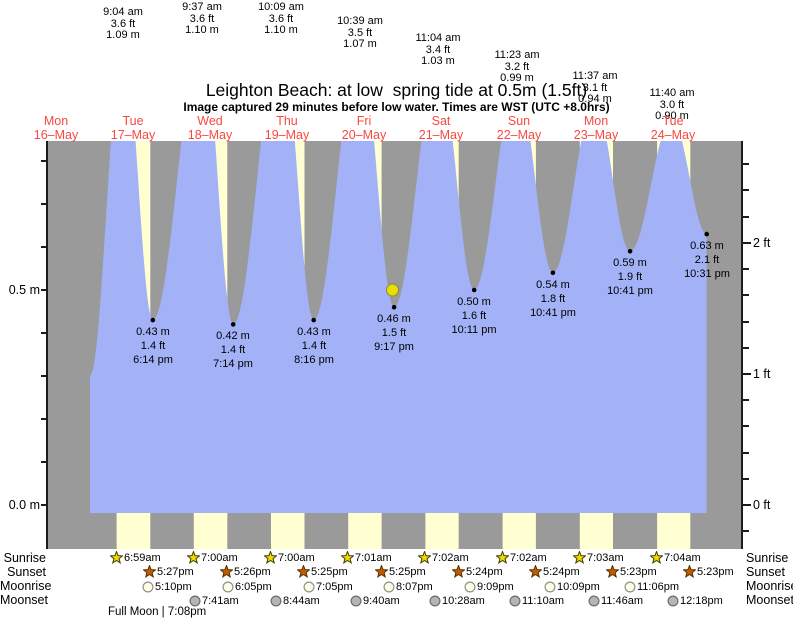  I want to click on moonset-entry: 11:10am, so click(536, 600).